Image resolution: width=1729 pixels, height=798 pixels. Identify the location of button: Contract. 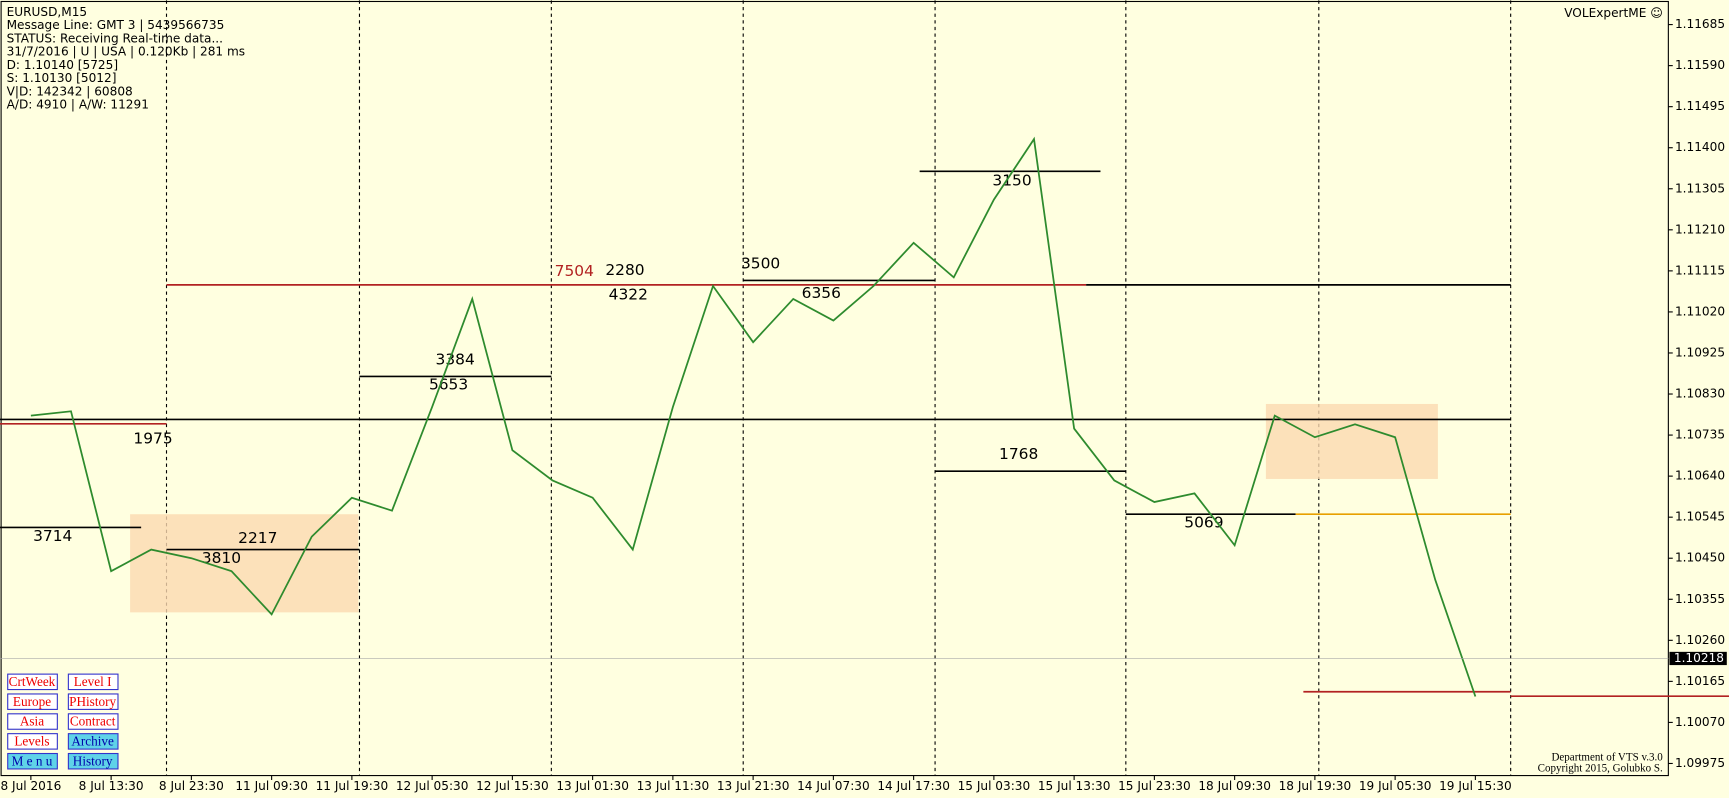
(93, 721).